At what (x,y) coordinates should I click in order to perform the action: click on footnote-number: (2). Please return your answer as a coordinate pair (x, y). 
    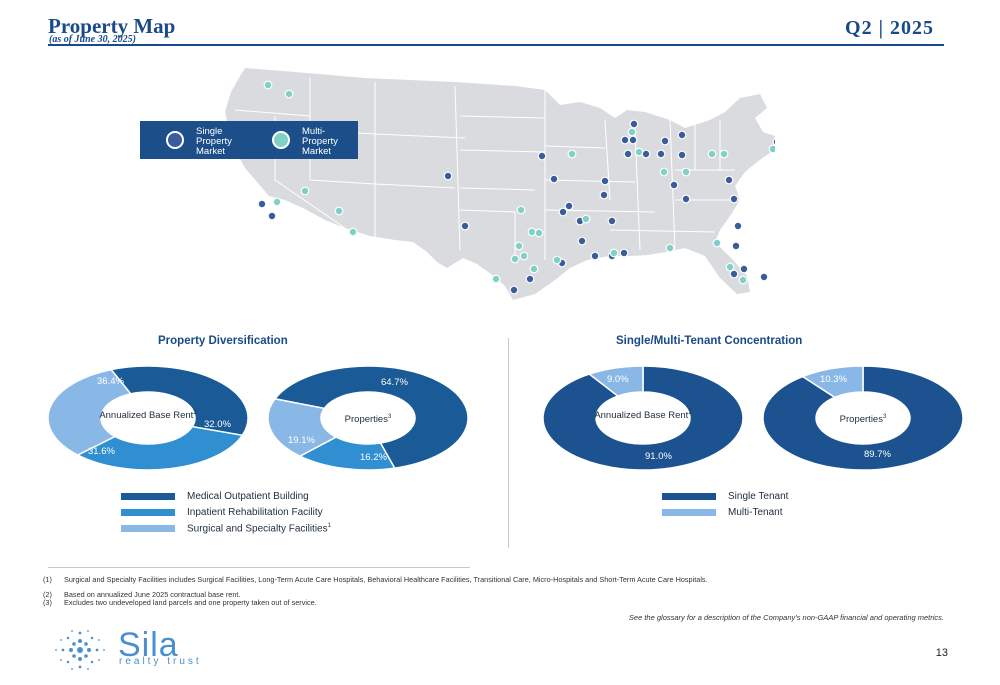
    Looking at the image, I should click on (47, 594).